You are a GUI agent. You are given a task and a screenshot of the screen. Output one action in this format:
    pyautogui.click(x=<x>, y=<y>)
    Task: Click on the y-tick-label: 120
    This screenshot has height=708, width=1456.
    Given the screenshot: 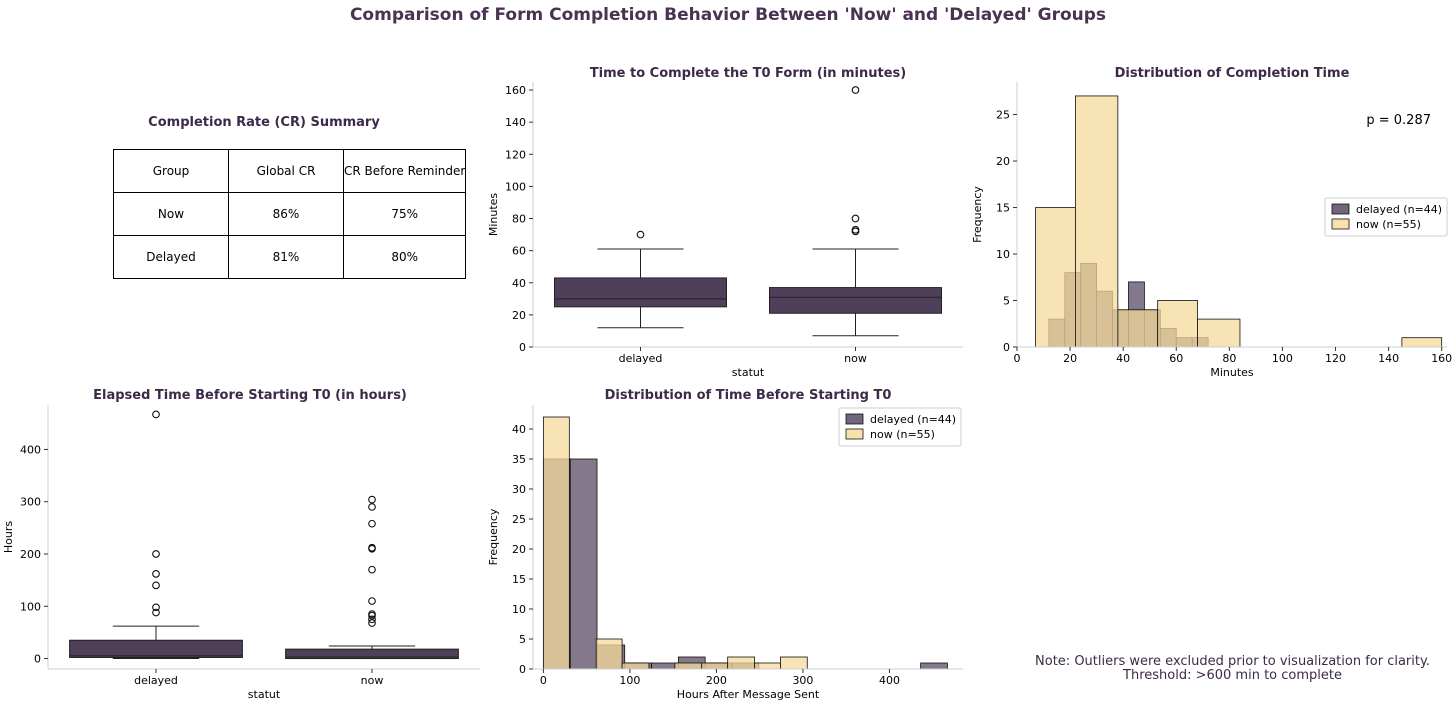 What is the action you would take?
    pyautogui.click(x=515, y=154)
    